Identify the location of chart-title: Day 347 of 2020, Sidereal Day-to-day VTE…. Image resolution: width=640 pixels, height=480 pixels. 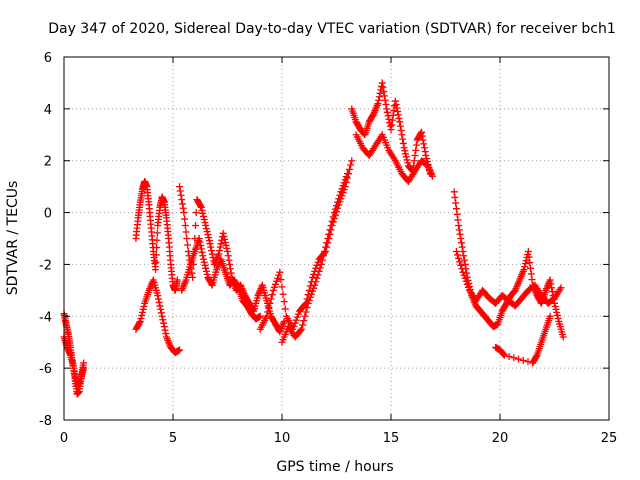
(332, 29).